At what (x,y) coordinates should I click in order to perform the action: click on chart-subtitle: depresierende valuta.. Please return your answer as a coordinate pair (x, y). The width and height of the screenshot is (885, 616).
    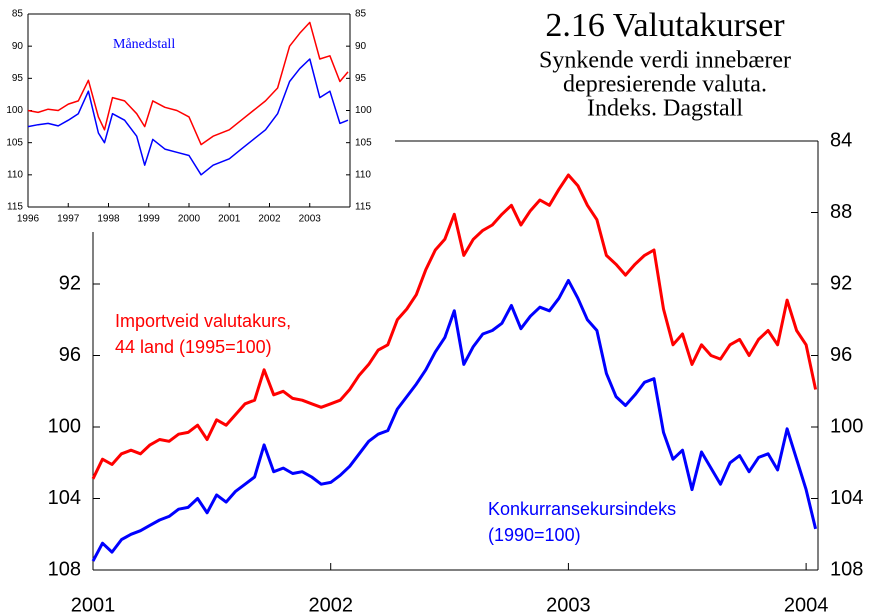
    Looking at the image, I should click on (665, 85).